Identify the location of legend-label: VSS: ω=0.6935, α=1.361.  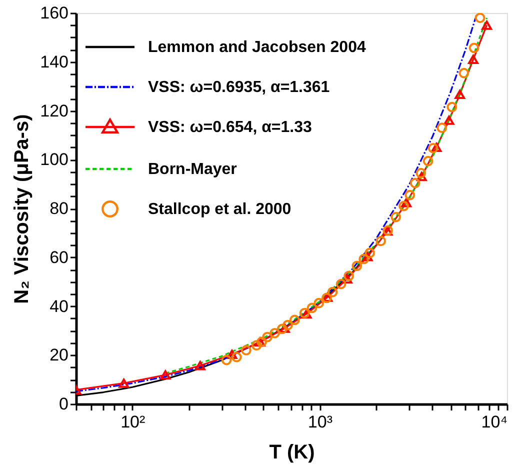
(239, 87).